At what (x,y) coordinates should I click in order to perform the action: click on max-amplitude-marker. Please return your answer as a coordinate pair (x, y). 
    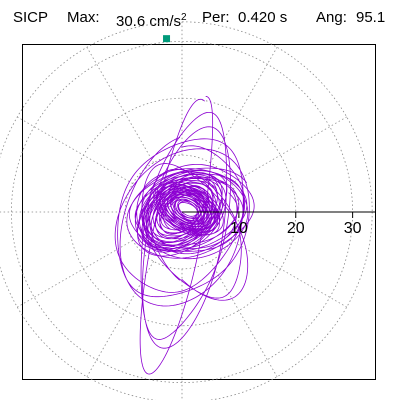
    Looking at the image, I should click on (167, 39).